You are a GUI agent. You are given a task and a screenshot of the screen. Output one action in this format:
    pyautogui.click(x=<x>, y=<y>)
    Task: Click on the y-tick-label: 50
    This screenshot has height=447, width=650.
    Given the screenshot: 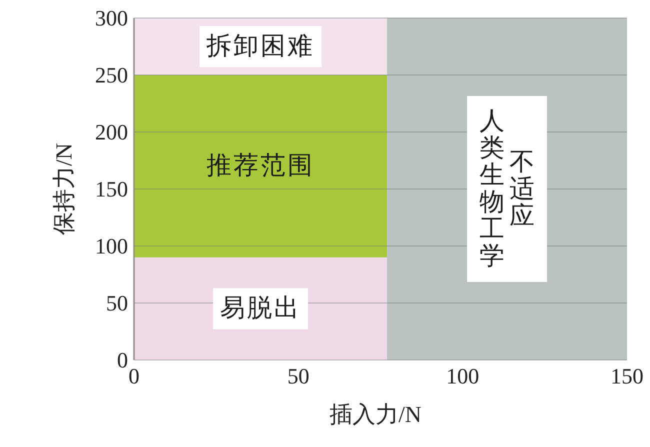 What is the action you would take?
    pyautogui.click(x=117, y=303)
    